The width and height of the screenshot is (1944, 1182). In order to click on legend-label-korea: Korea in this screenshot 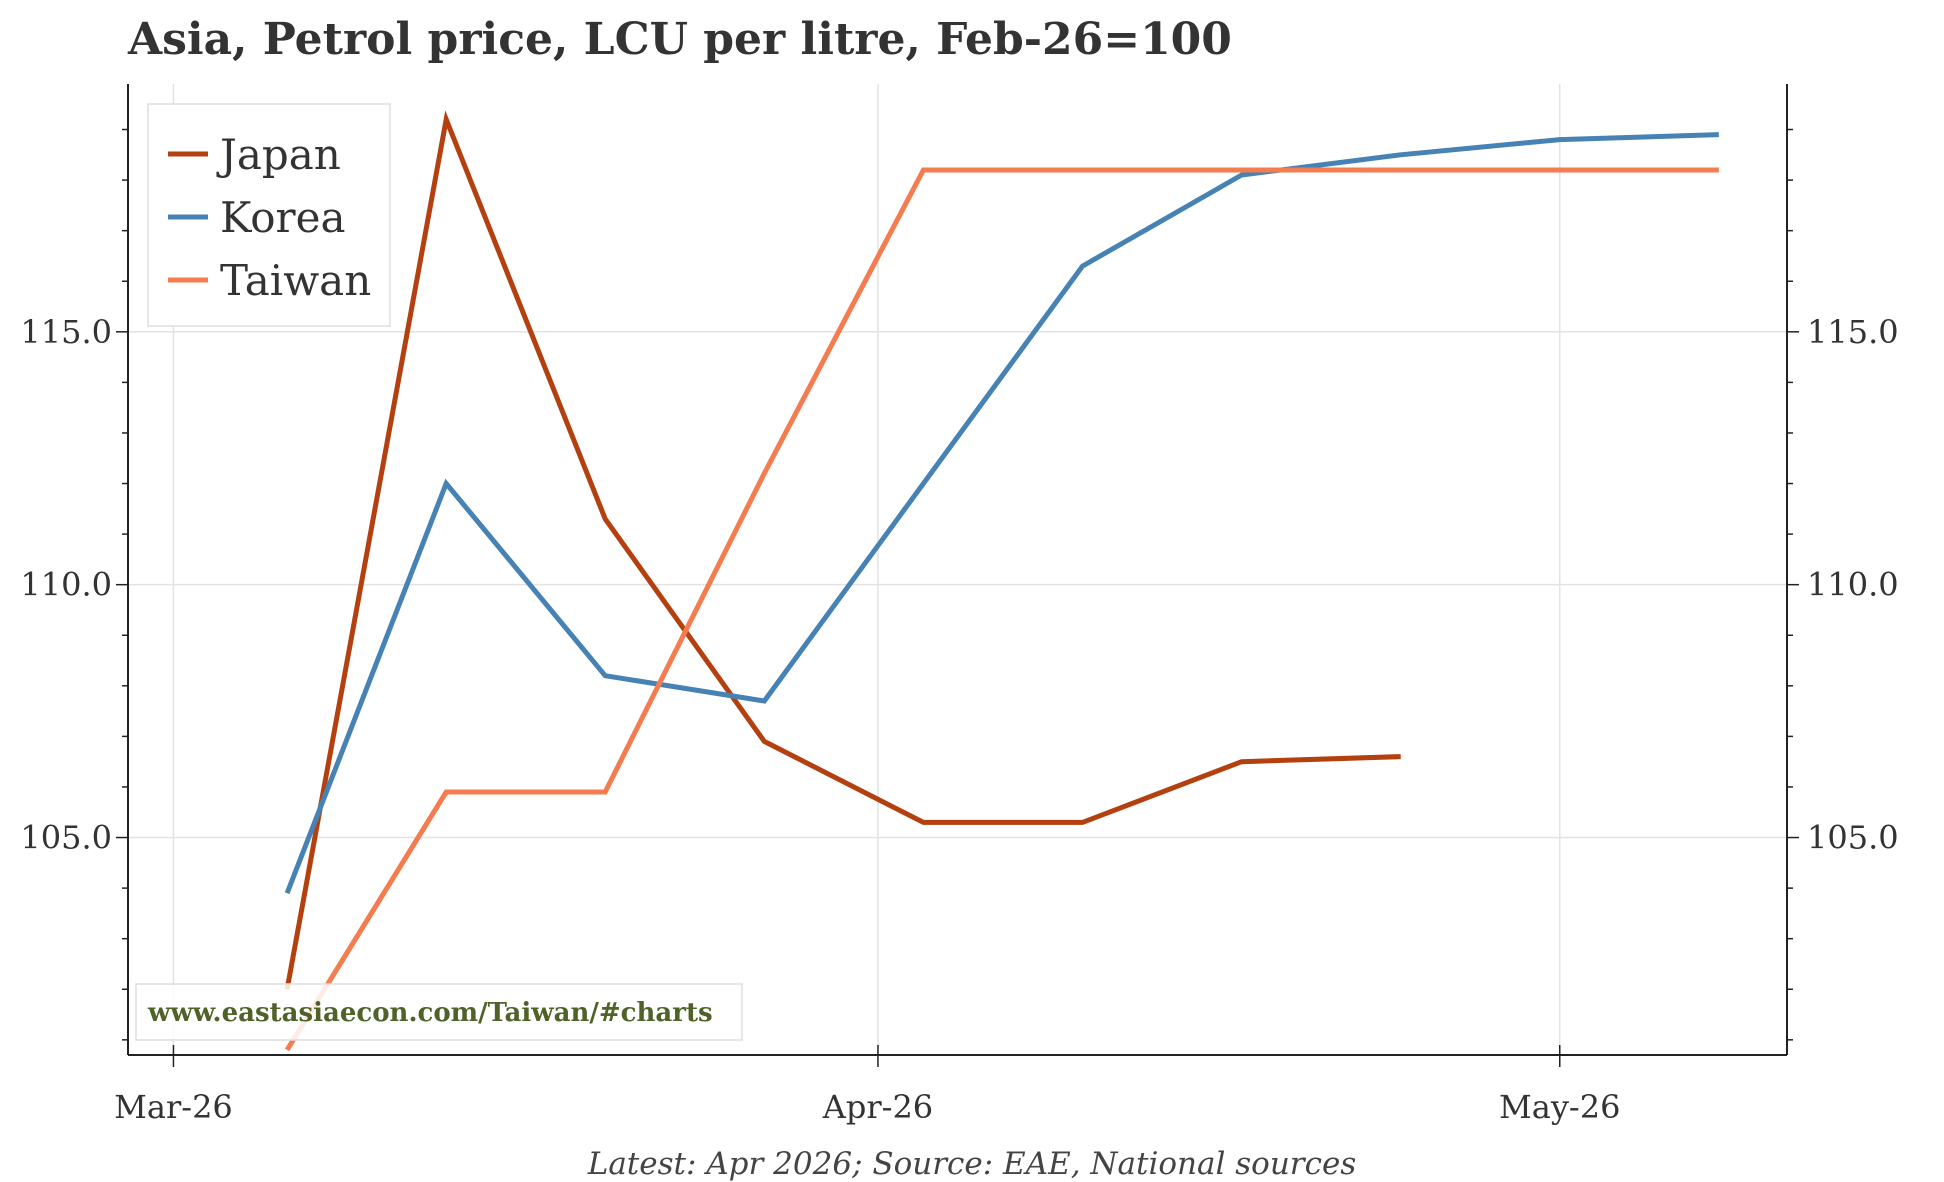, I will do `click(283, 217)`.